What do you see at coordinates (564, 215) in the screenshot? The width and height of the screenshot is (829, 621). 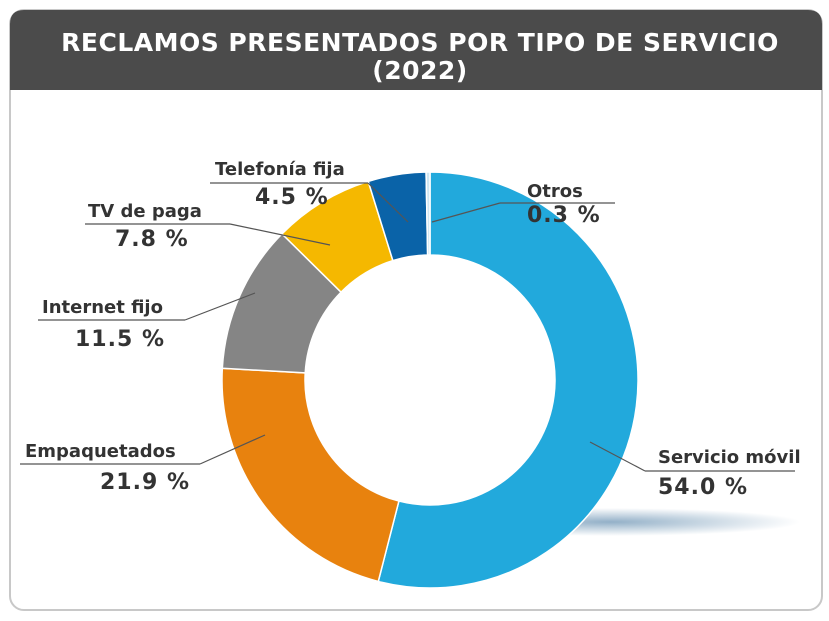 I see `value-label: 0.3 %` at bounding box center [564, 215].